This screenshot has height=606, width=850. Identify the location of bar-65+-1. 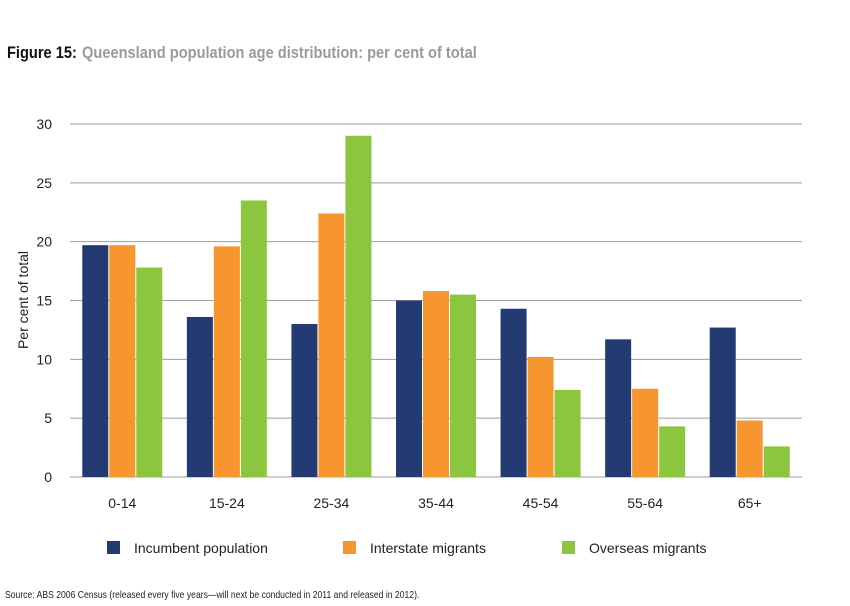
(722, 402).